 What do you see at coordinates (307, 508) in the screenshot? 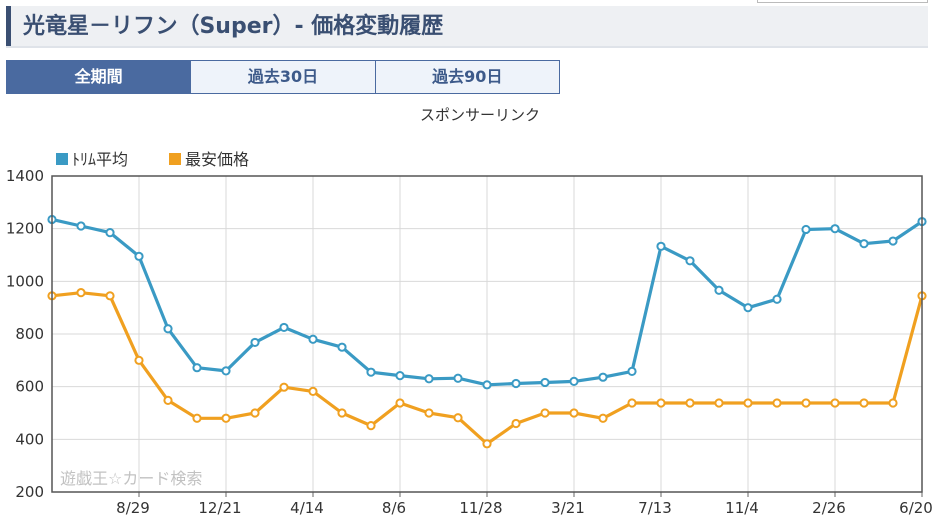
I see `x-tick-label: 4/14` at bounding box center [307, 508].